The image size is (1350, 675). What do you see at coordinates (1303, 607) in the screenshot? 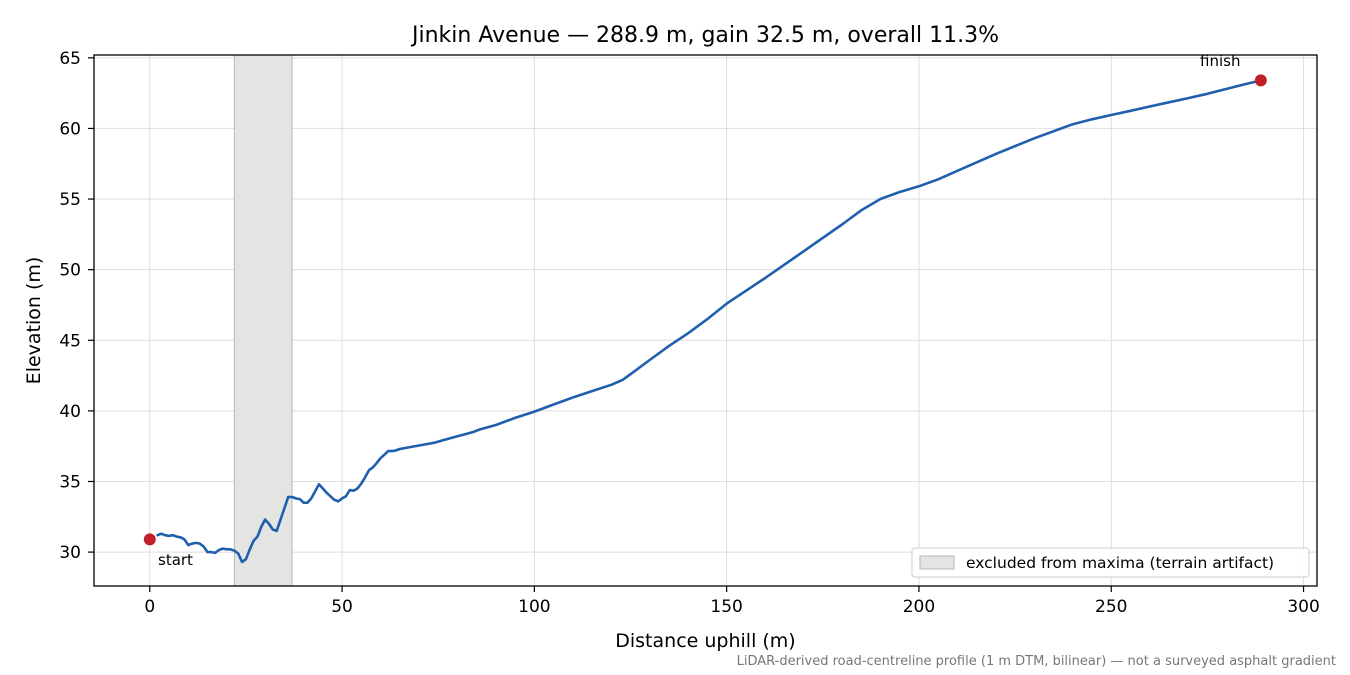
I see `x-tick-label: 300` at bounding box center [1303, 607].